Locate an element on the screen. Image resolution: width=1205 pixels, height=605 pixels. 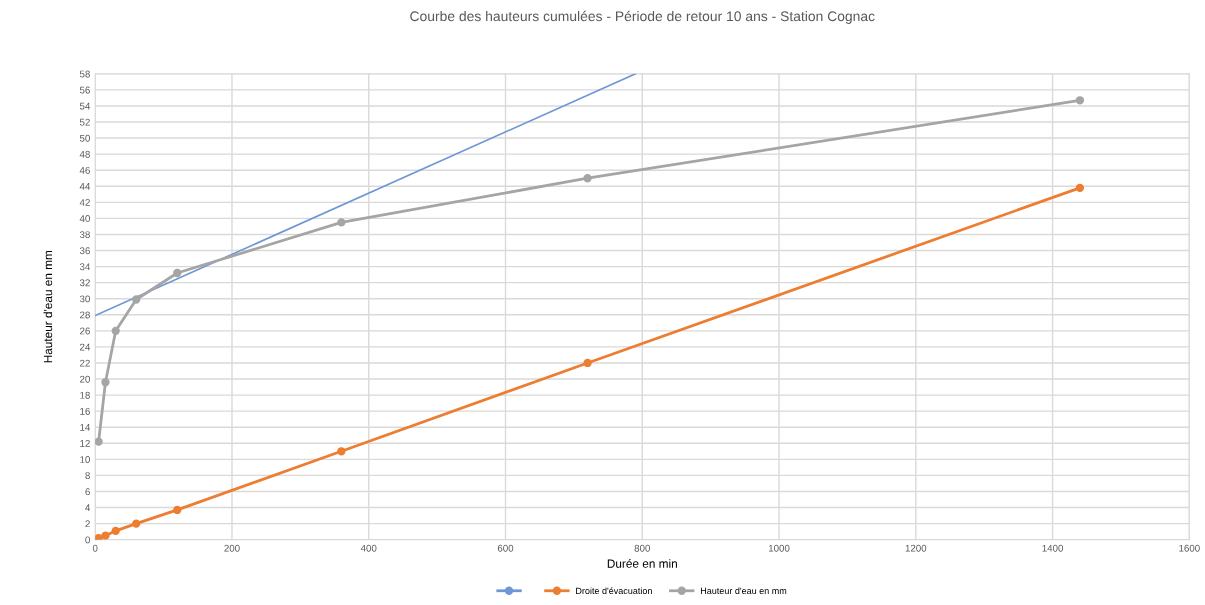
y-tick-label: 32 is located at coordinates (84, 283).